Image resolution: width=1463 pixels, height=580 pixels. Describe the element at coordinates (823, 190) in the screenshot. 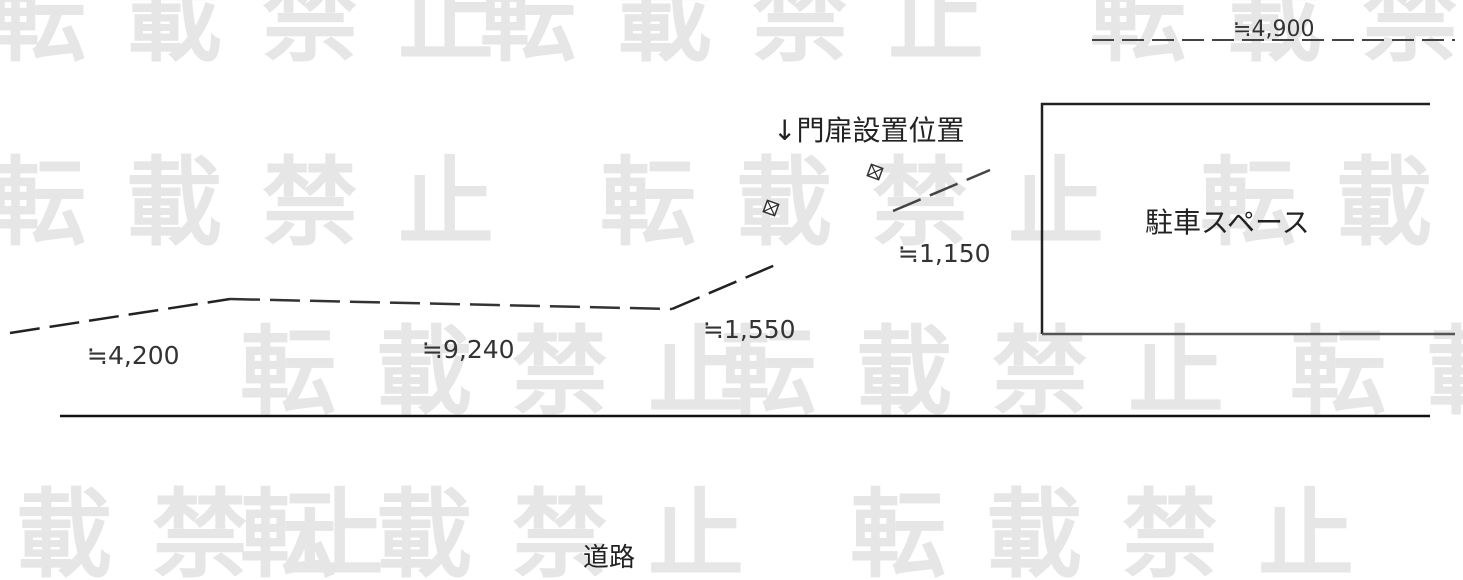

I see `gate-posts` at that location.